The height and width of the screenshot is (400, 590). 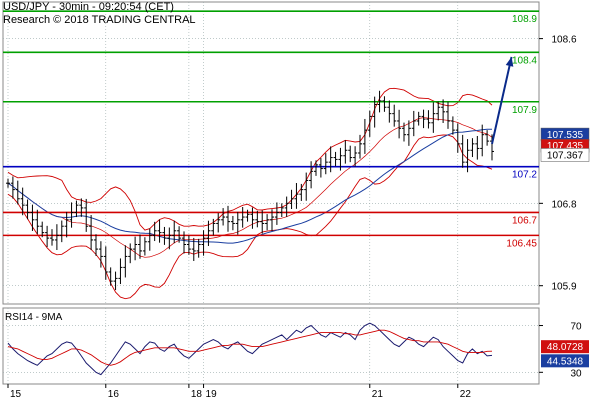 I want to click on rsi-value-tag-label: 44.5348, so click(x=565, y=361).